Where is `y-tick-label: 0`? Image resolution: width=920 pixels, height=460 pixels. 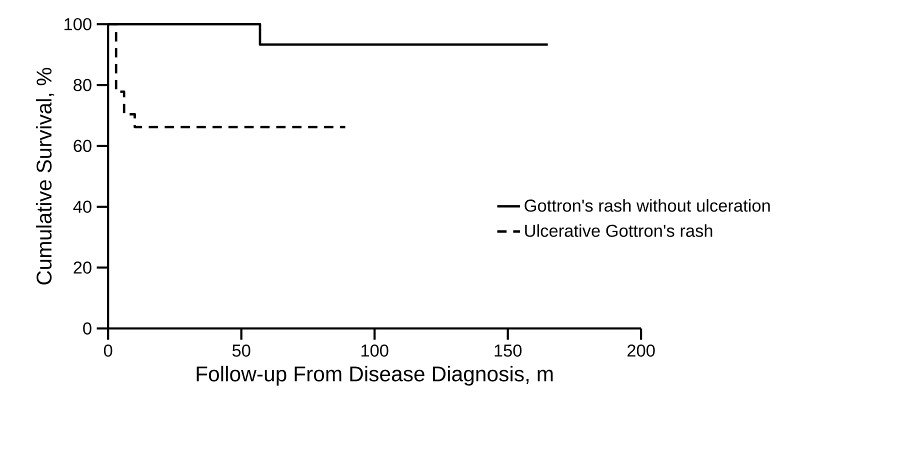
y-tick-label: 0 is located at coordinates (87, 328).